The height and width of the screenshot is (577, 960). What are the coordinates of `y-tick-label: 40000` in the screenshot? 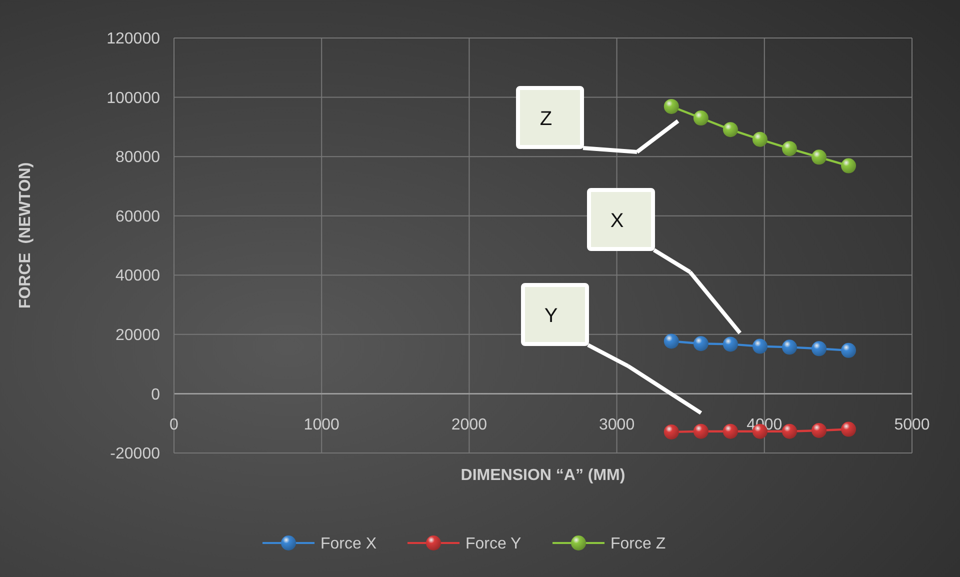 It's located at (138, 276).